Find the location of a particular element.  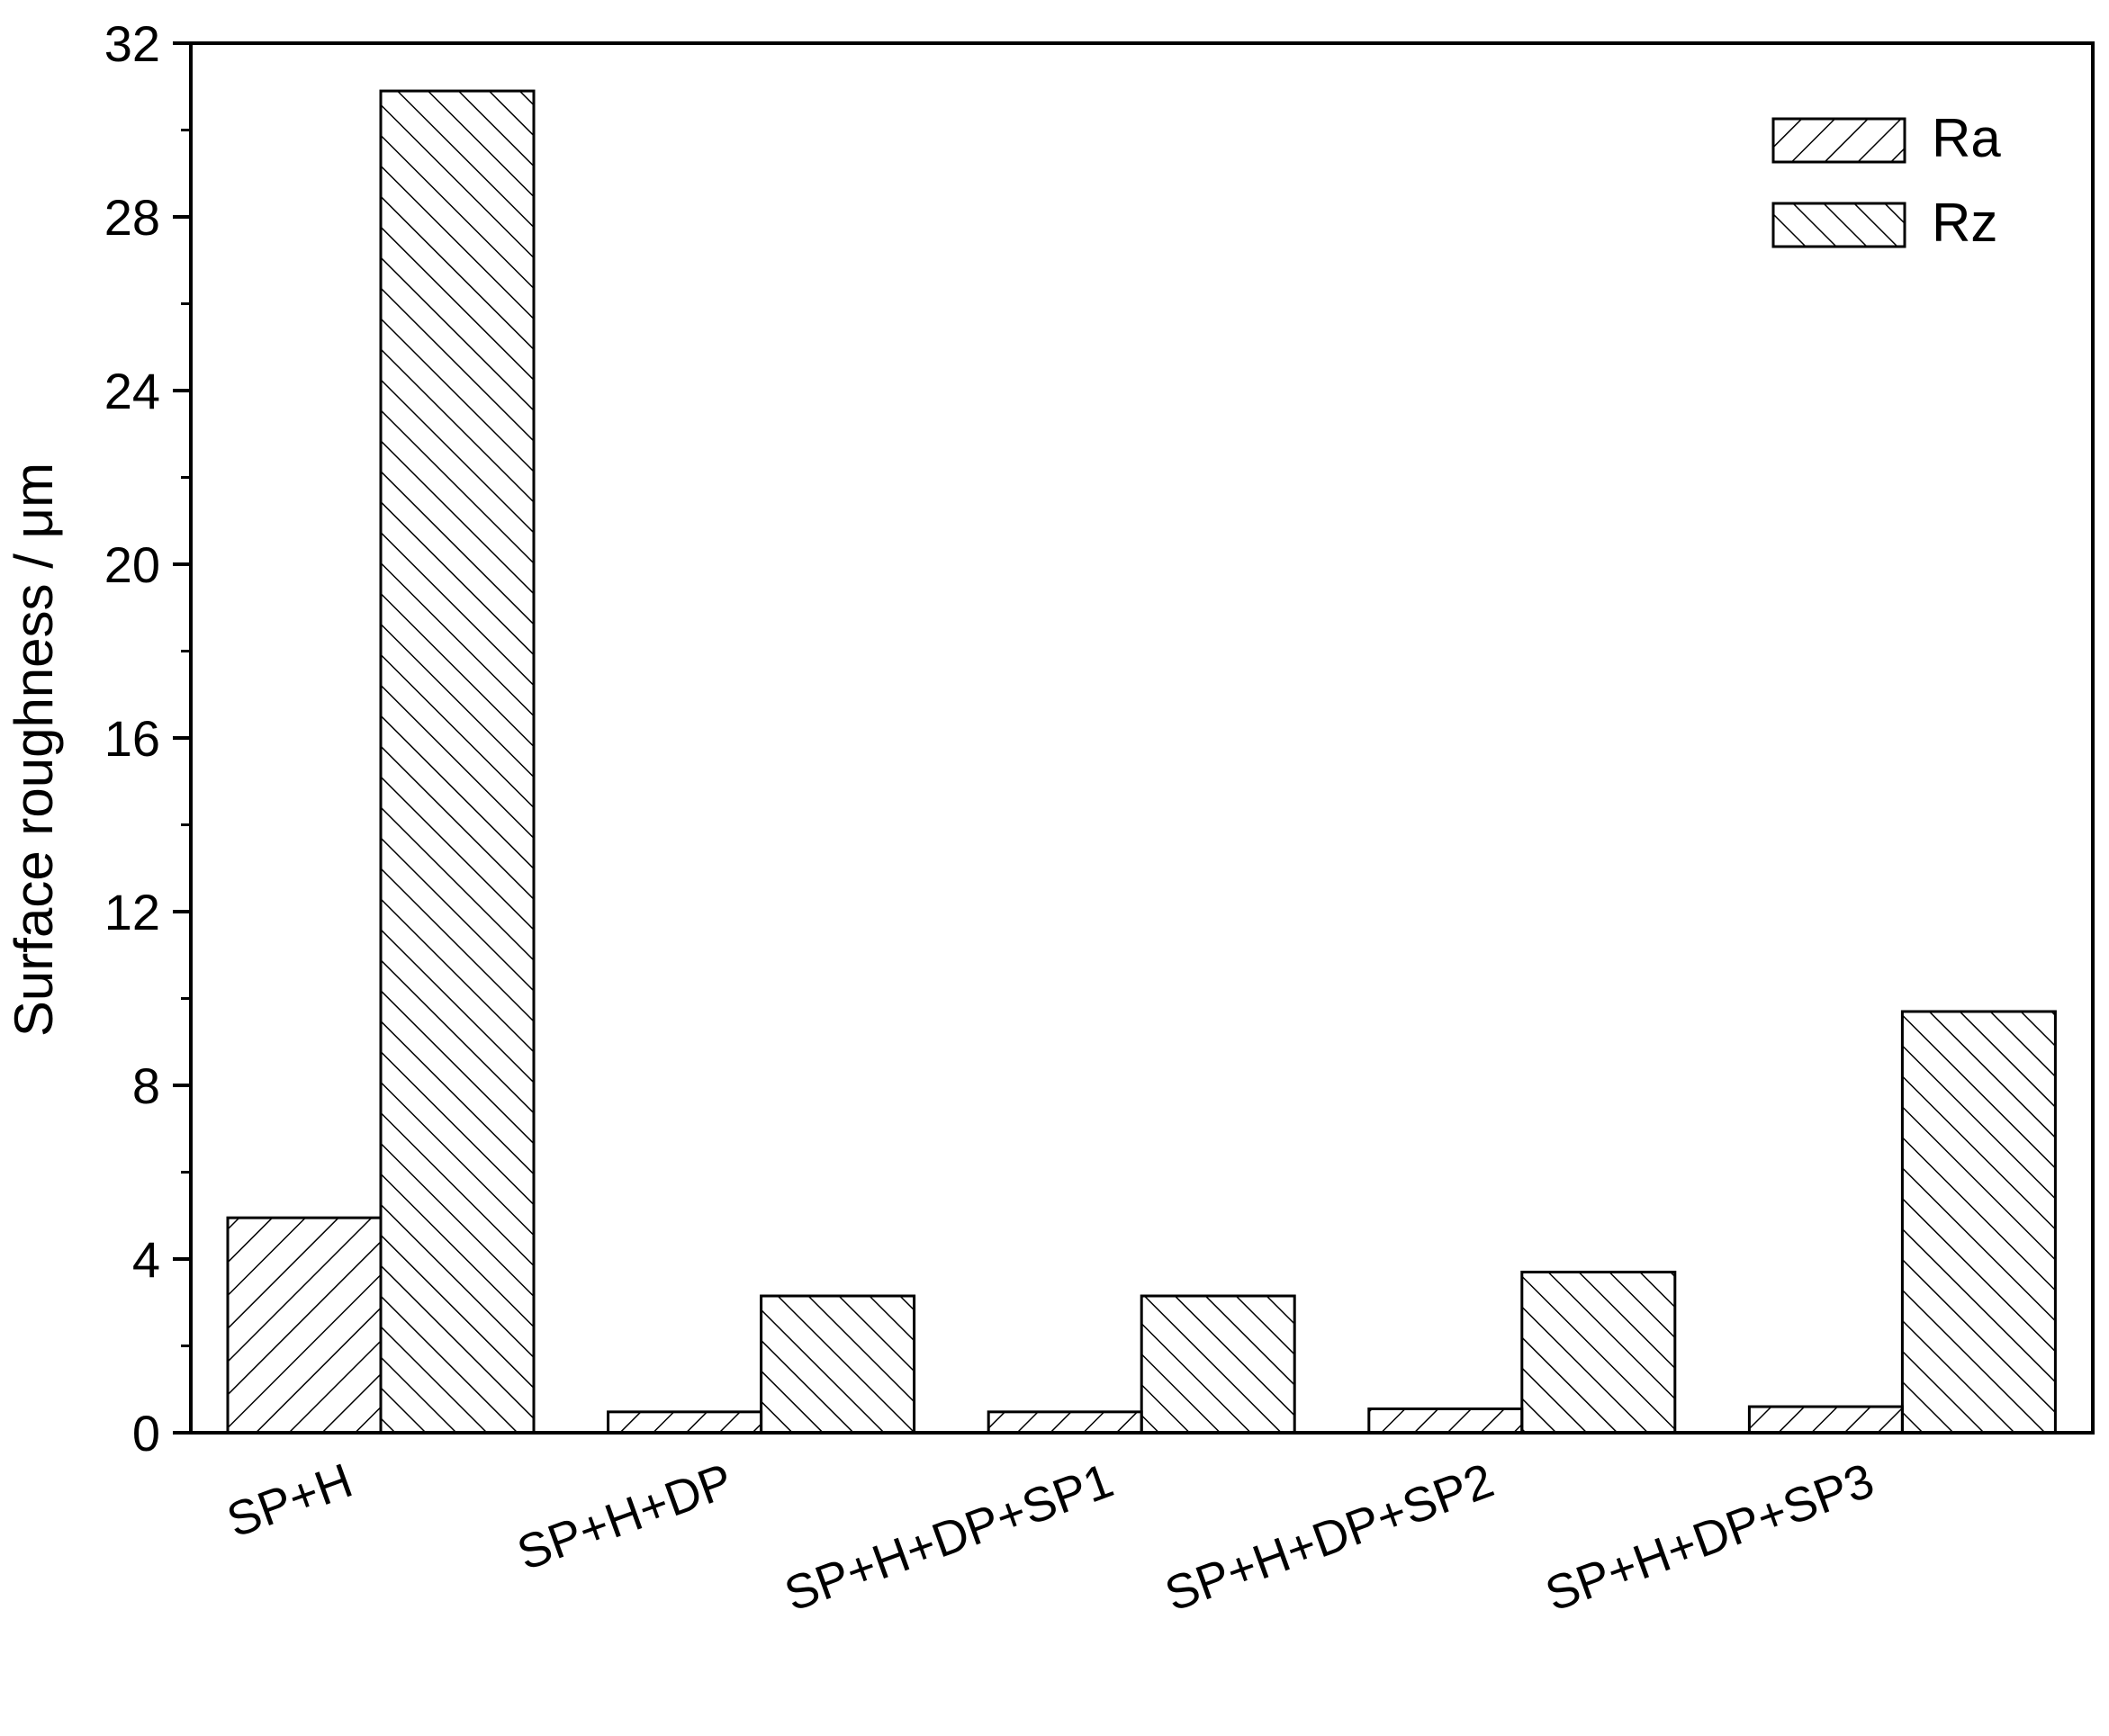

y-tick-label: 32 is located at coordinates (132, 43).